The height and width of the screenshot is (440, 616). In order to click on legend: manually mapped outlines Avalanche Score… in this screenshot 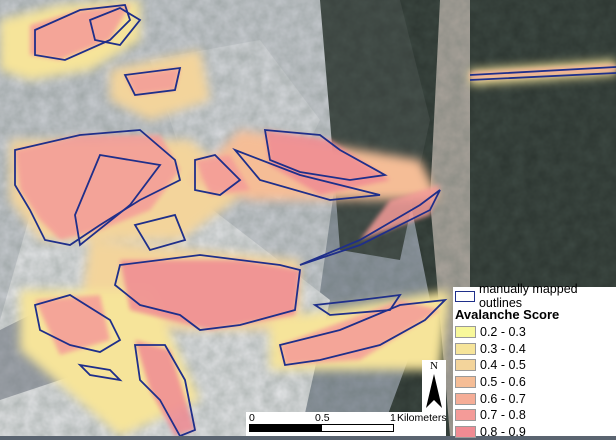, I will do `click(534, 360)`.